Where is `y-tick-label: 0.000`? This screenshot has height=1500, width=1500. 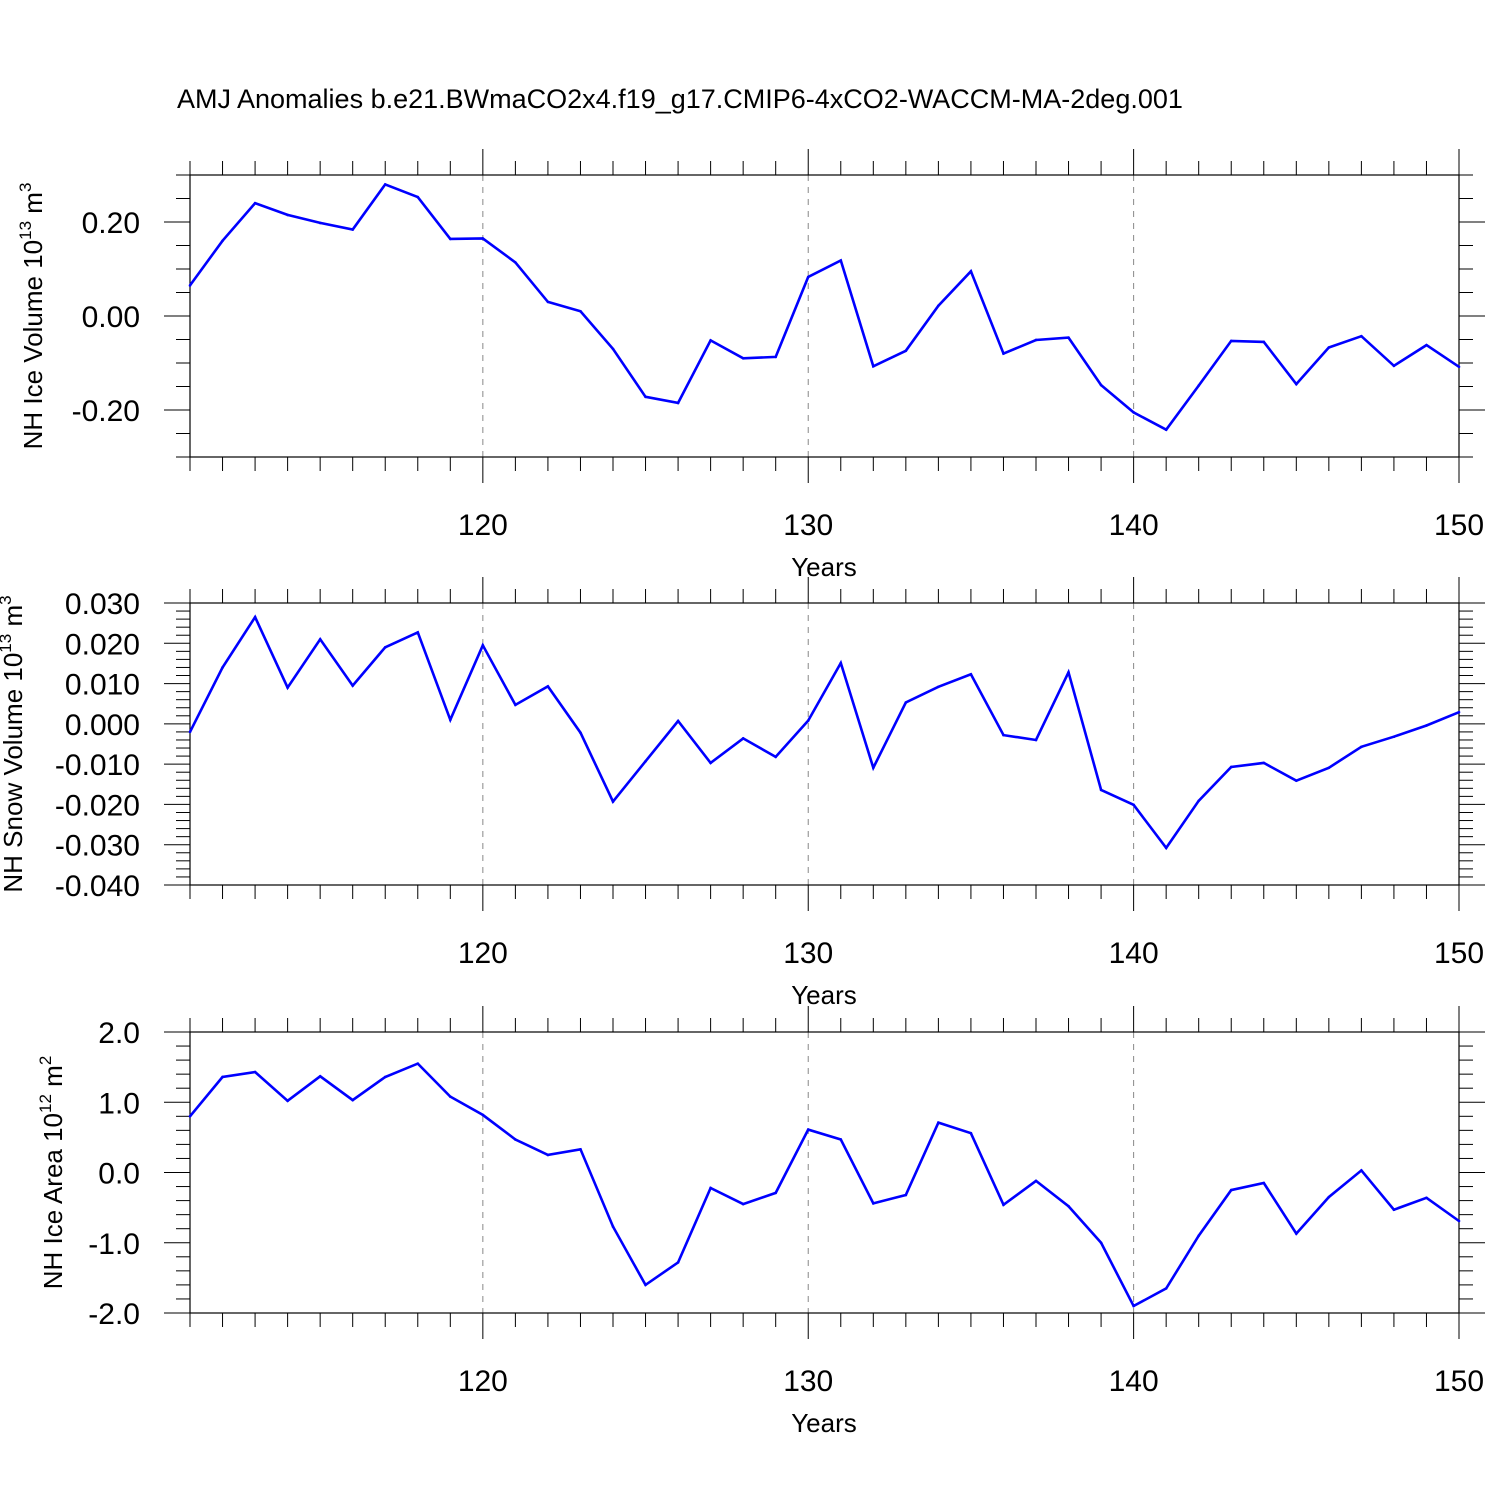 y-tick-label: 0.000 is located at coordinates (102, 725).